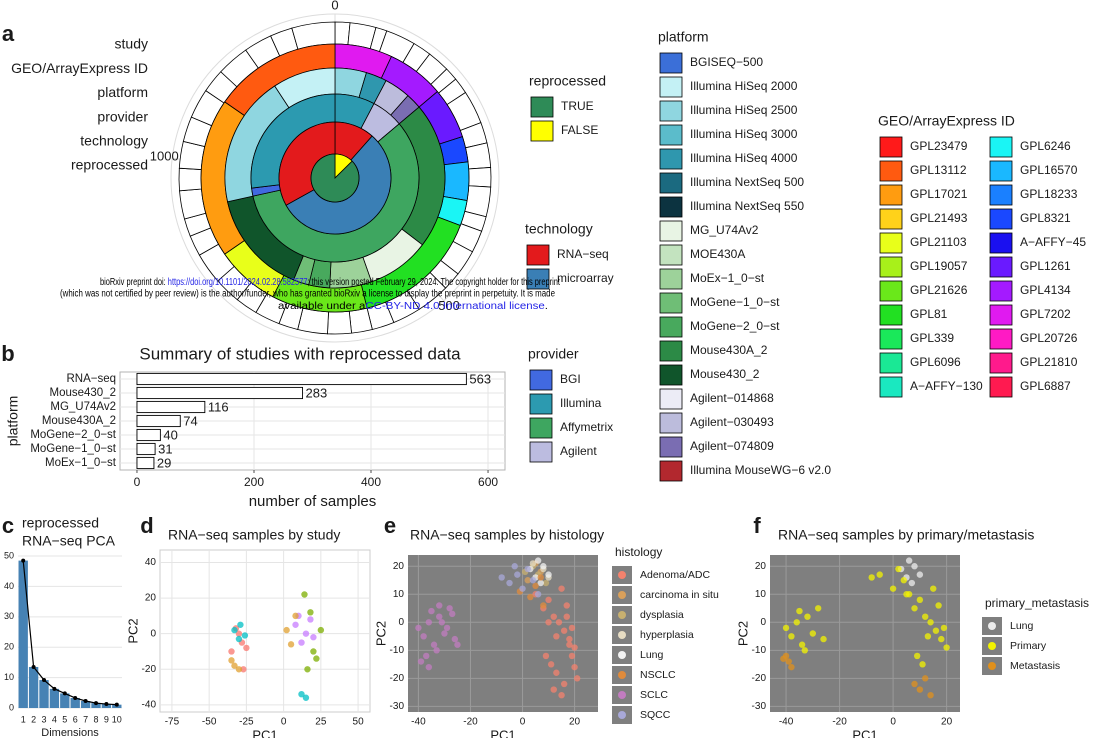 The height and width of the screenshot is (738, 1105). I want to click on legend-label: dysplasia, so click(662, 615).